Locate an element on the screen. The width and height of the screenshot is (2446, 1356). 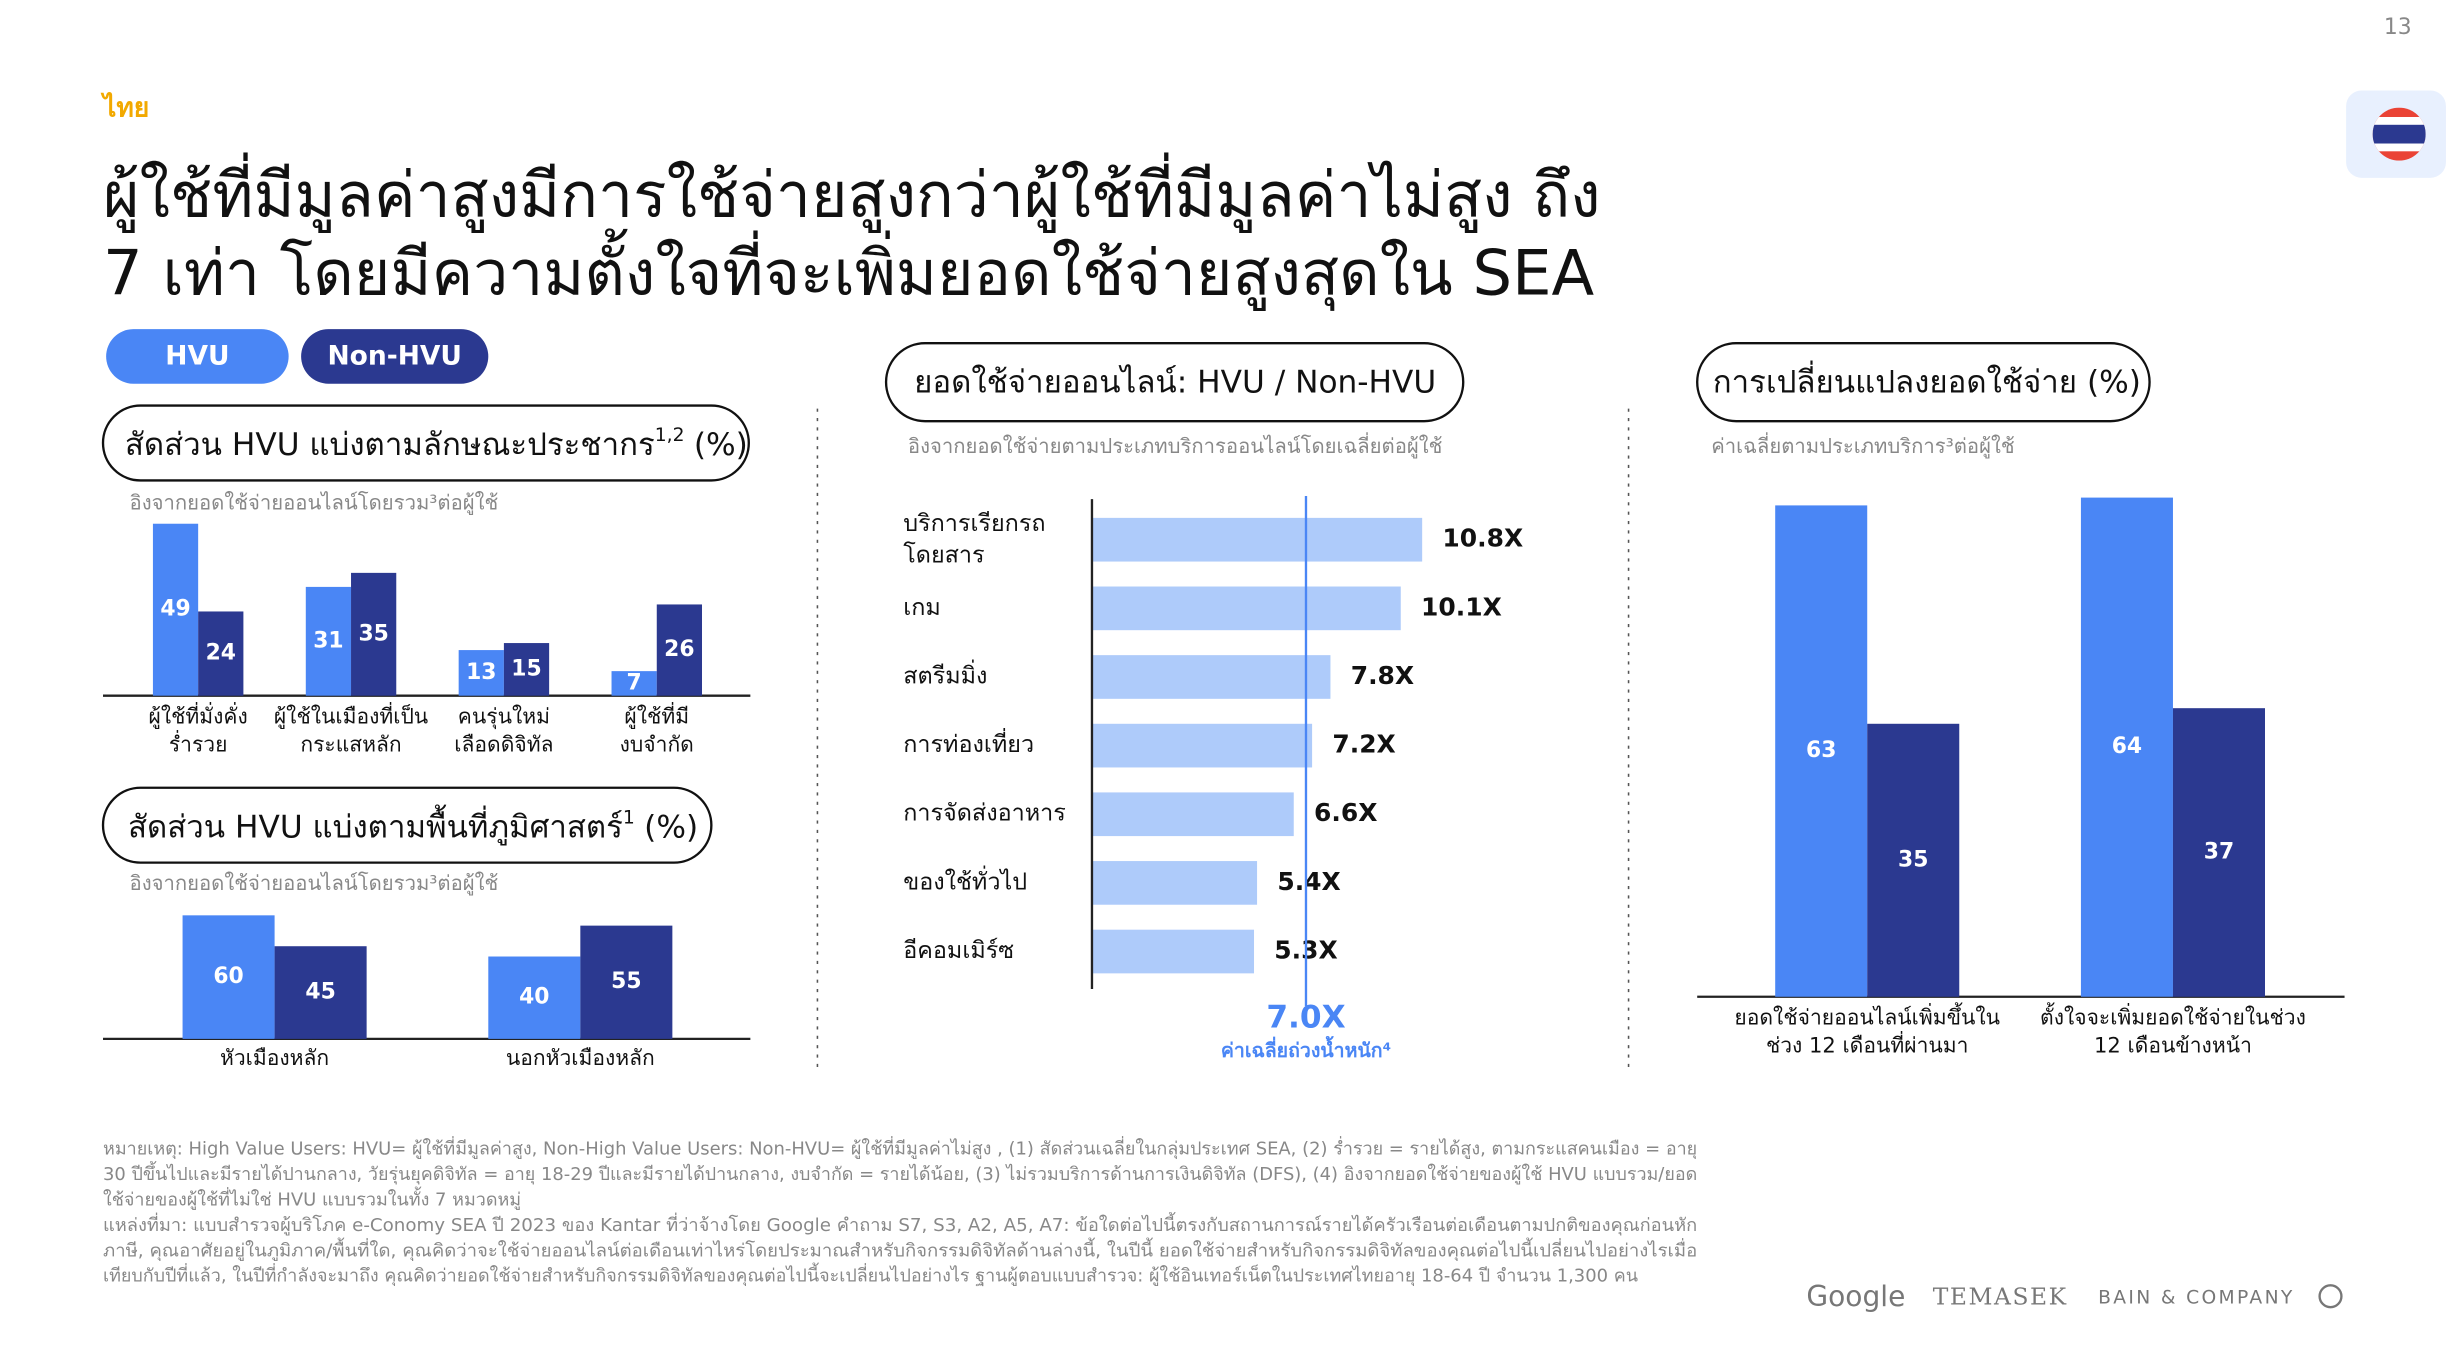
value-label: 10.8X is located at coordinates (1482, 538).